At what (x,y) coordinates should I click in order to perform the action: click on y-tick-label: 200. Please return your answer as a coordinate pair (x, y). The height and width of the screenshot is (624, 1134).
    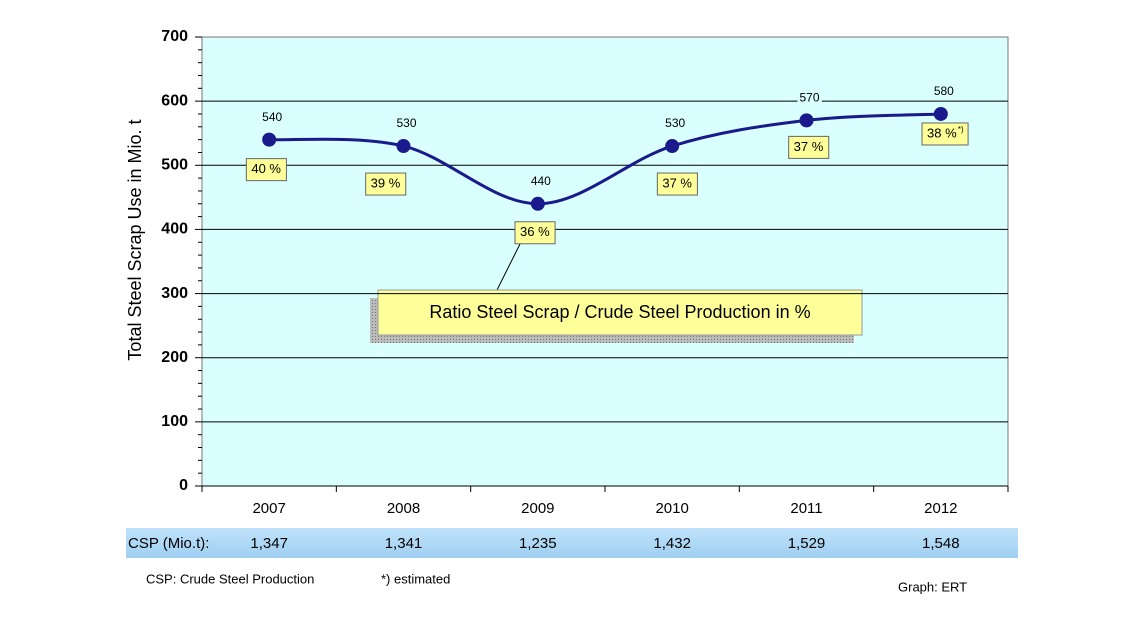
    Looking at the image, I should click on (174, 357).